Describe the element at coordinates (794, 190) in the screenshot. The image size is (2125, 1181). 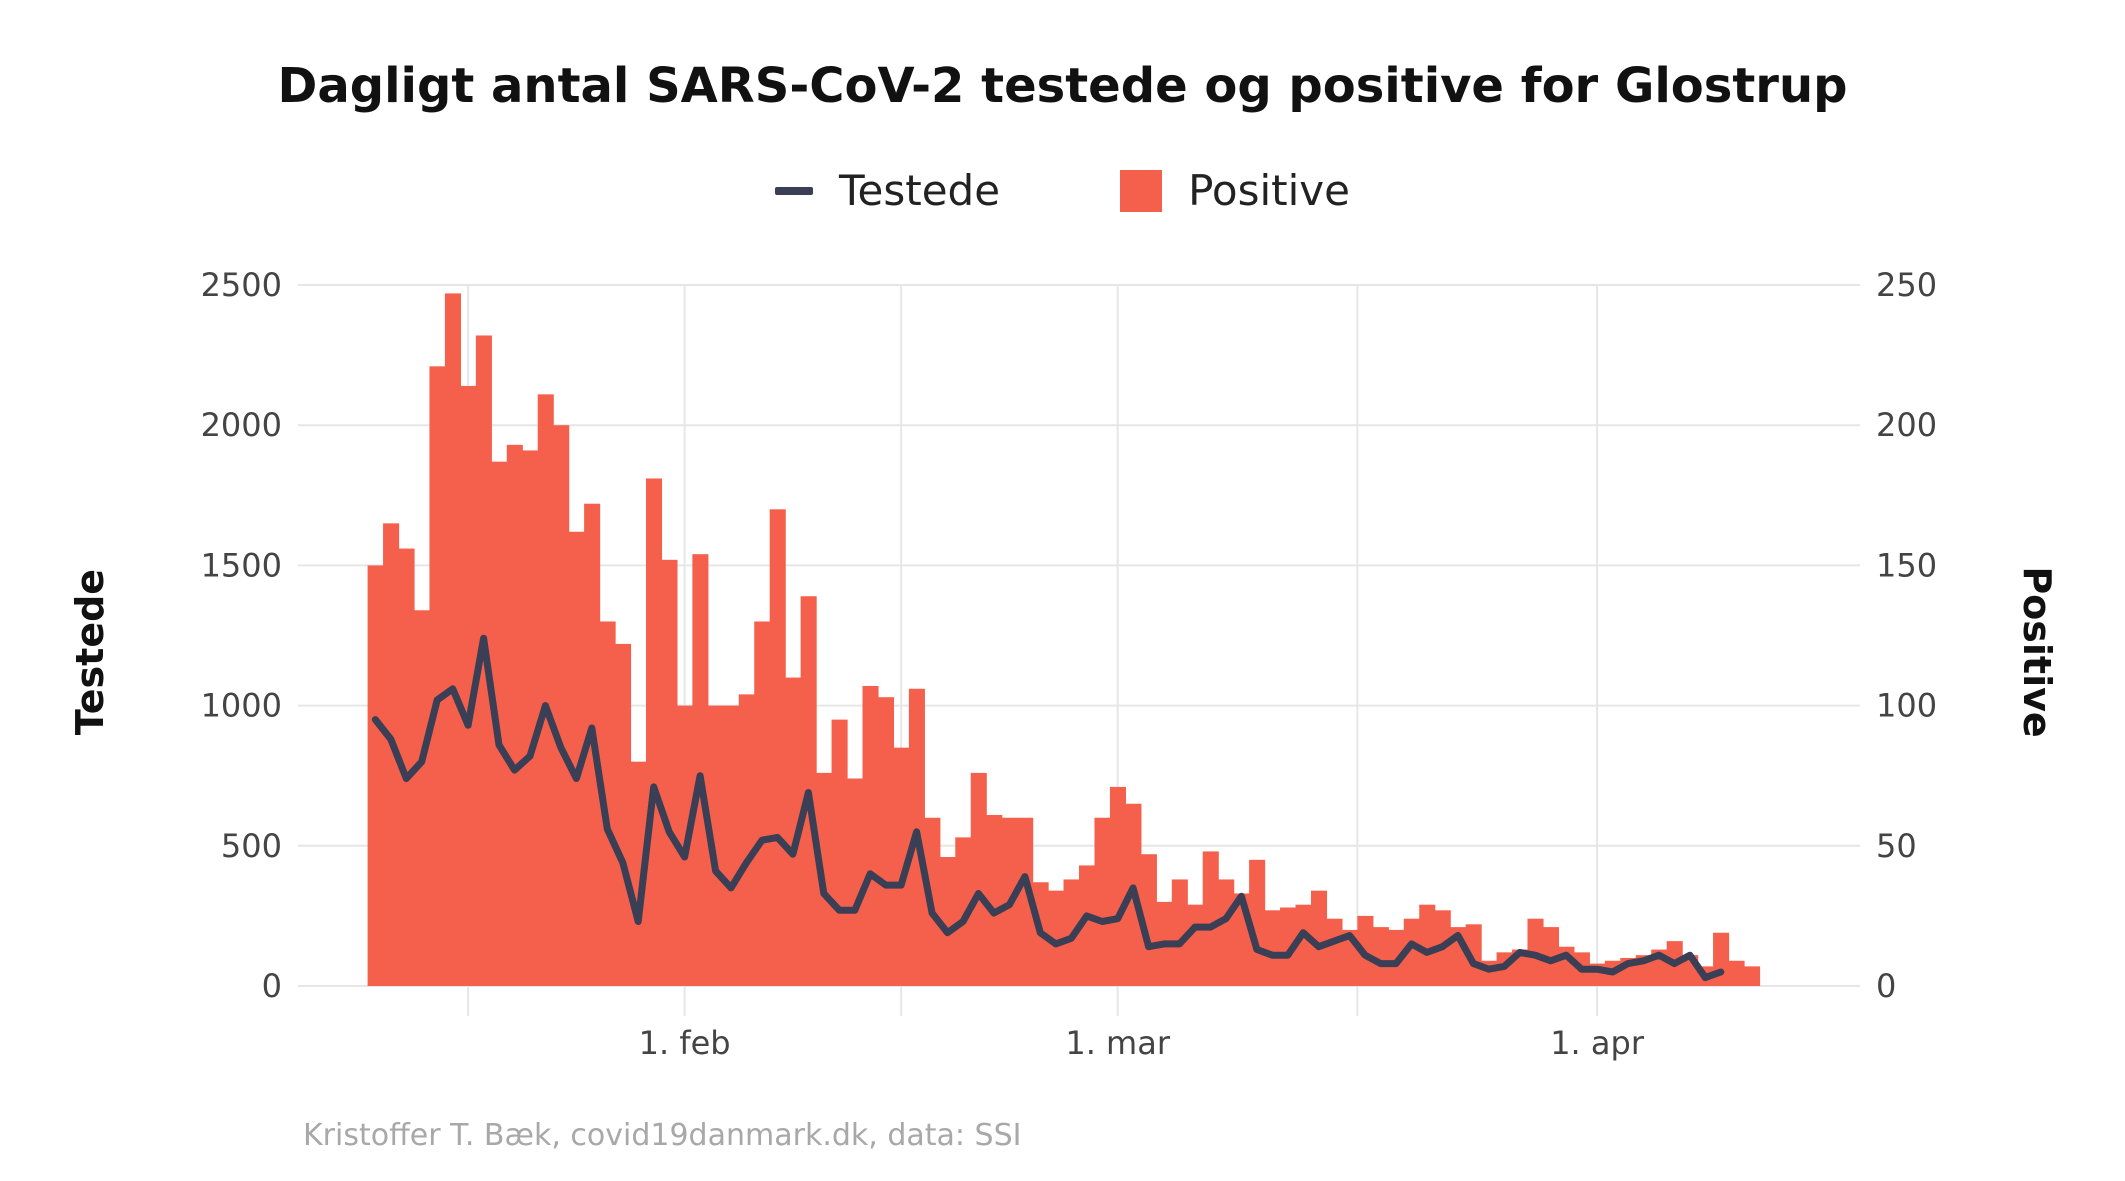
I see `legend-swatch-testede` at that location.